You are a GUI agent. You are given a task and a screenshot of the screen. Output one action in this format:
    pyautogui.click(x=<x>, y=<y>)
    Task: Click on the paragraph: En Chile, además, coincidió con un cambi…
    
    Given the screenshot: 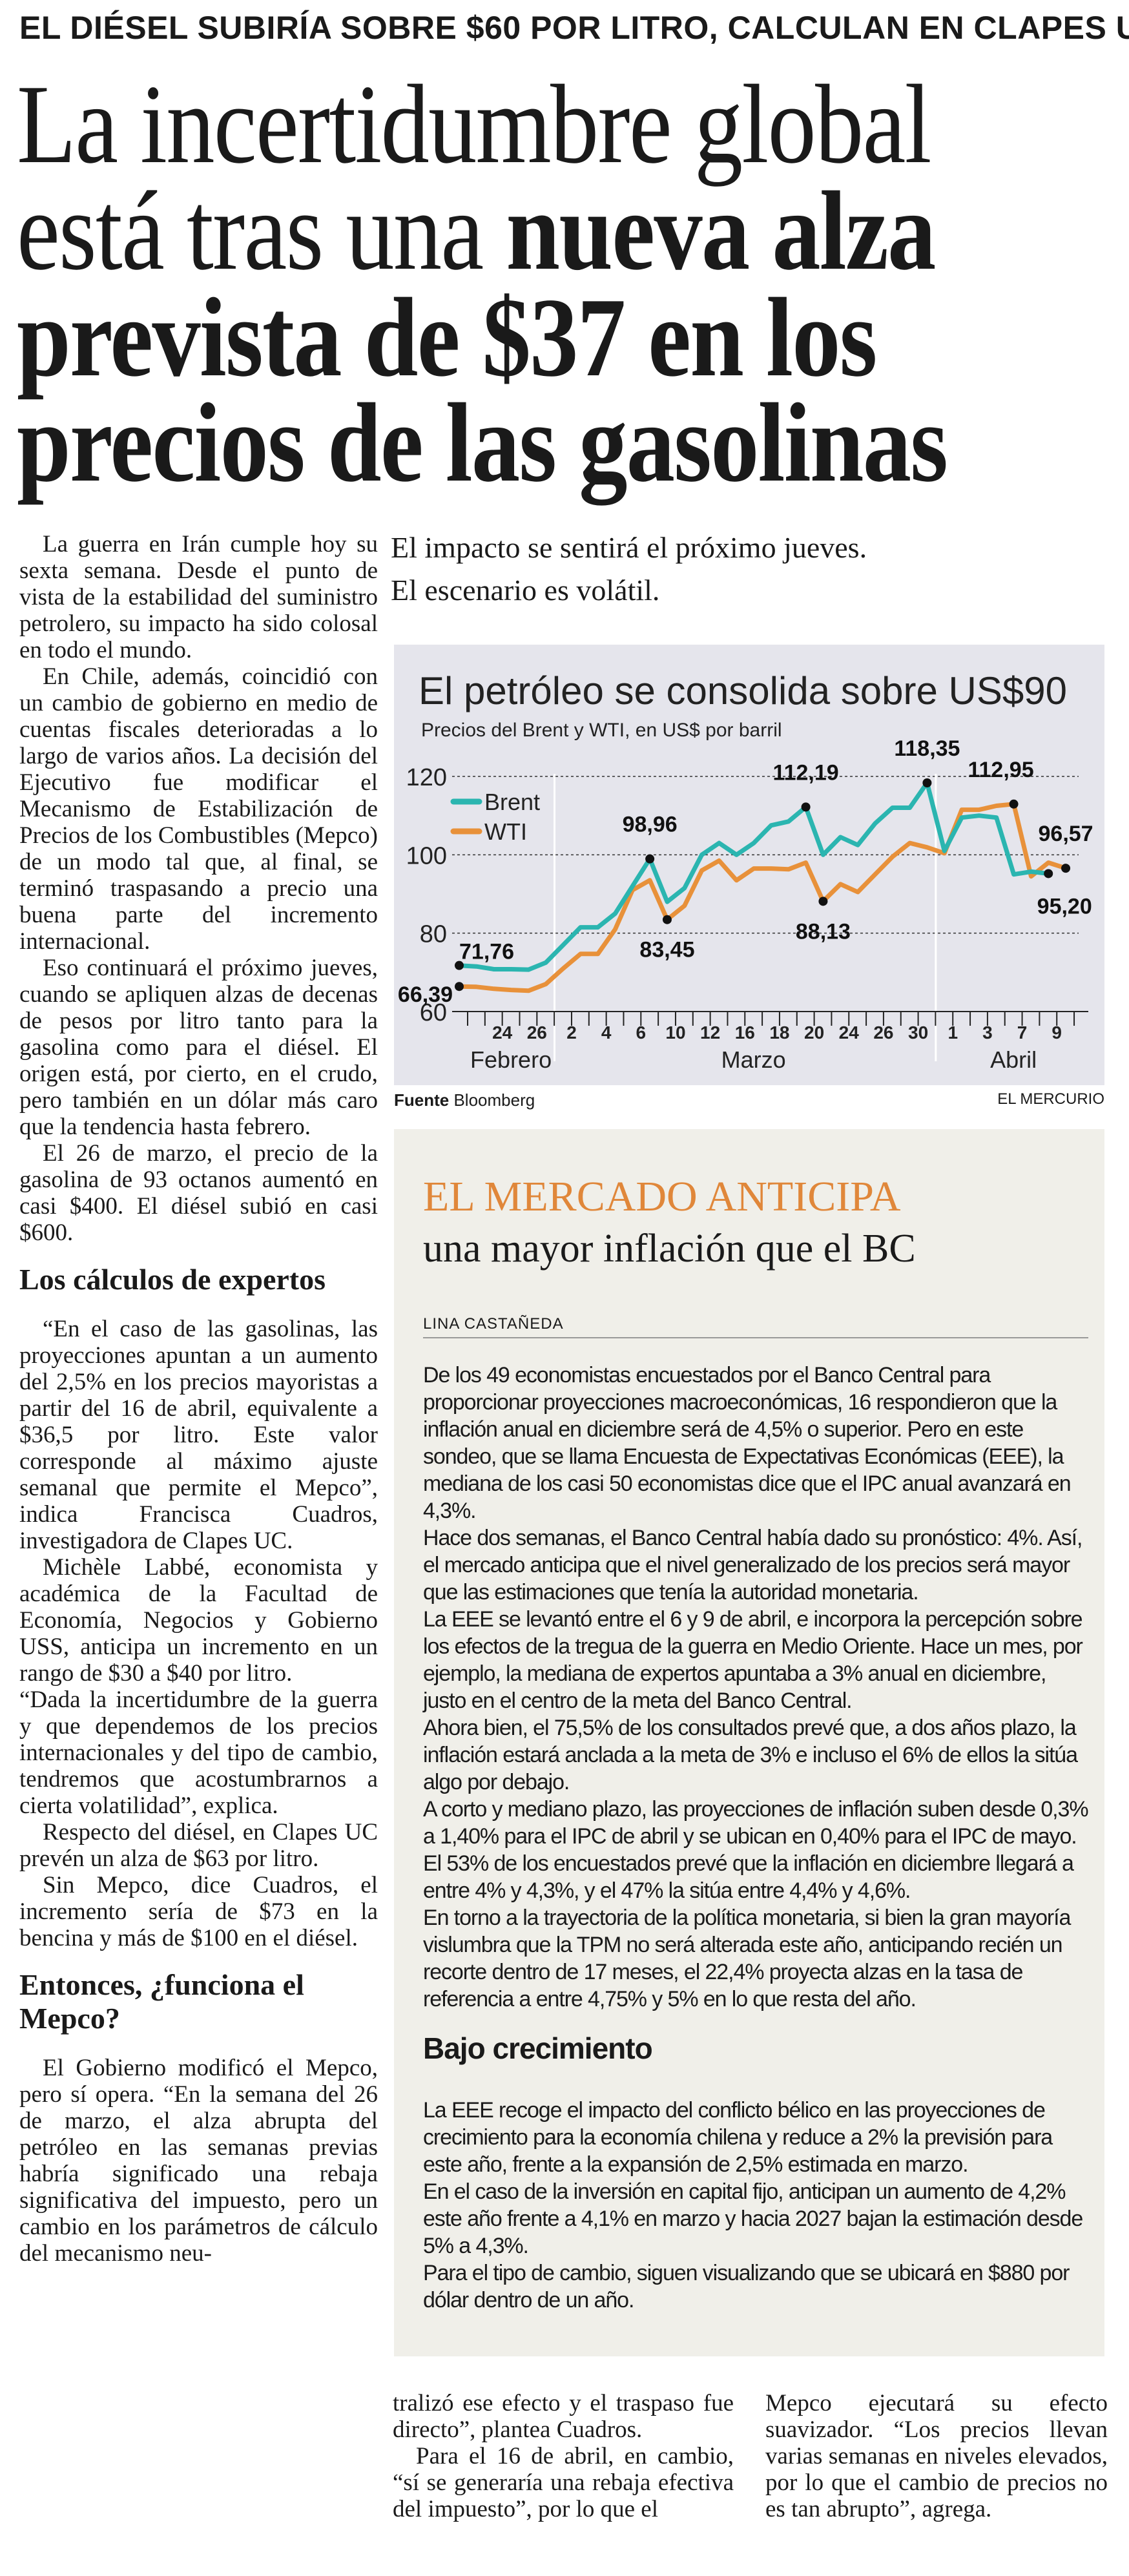 What is the action you would take?
    pyautogui.click(x=198, y=809)
    